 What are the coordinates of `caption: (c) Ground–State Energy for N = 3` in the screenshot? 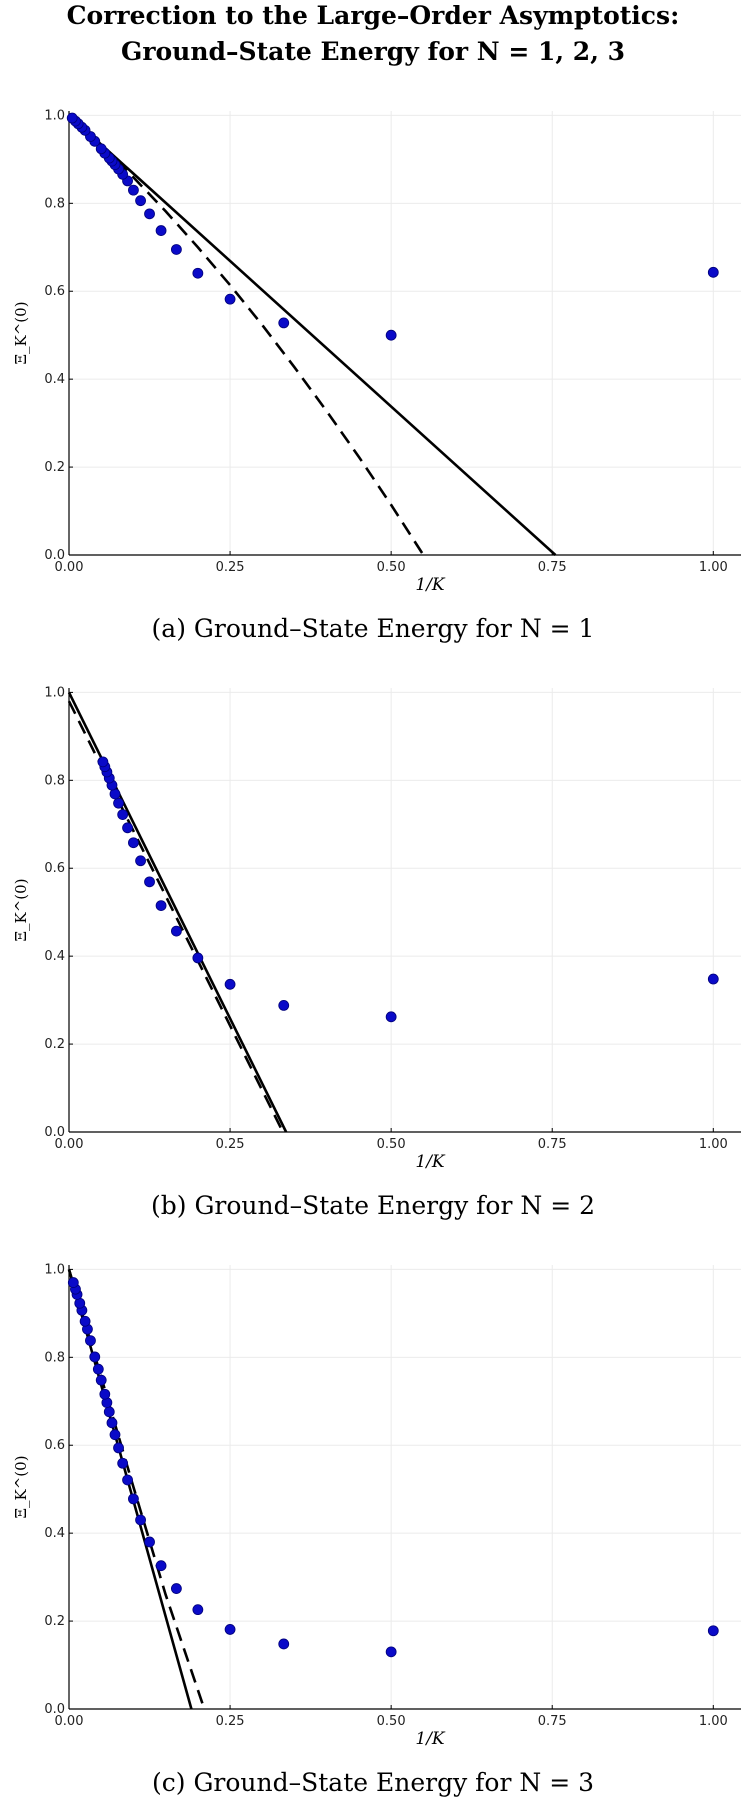 It's located at (373, 1782).